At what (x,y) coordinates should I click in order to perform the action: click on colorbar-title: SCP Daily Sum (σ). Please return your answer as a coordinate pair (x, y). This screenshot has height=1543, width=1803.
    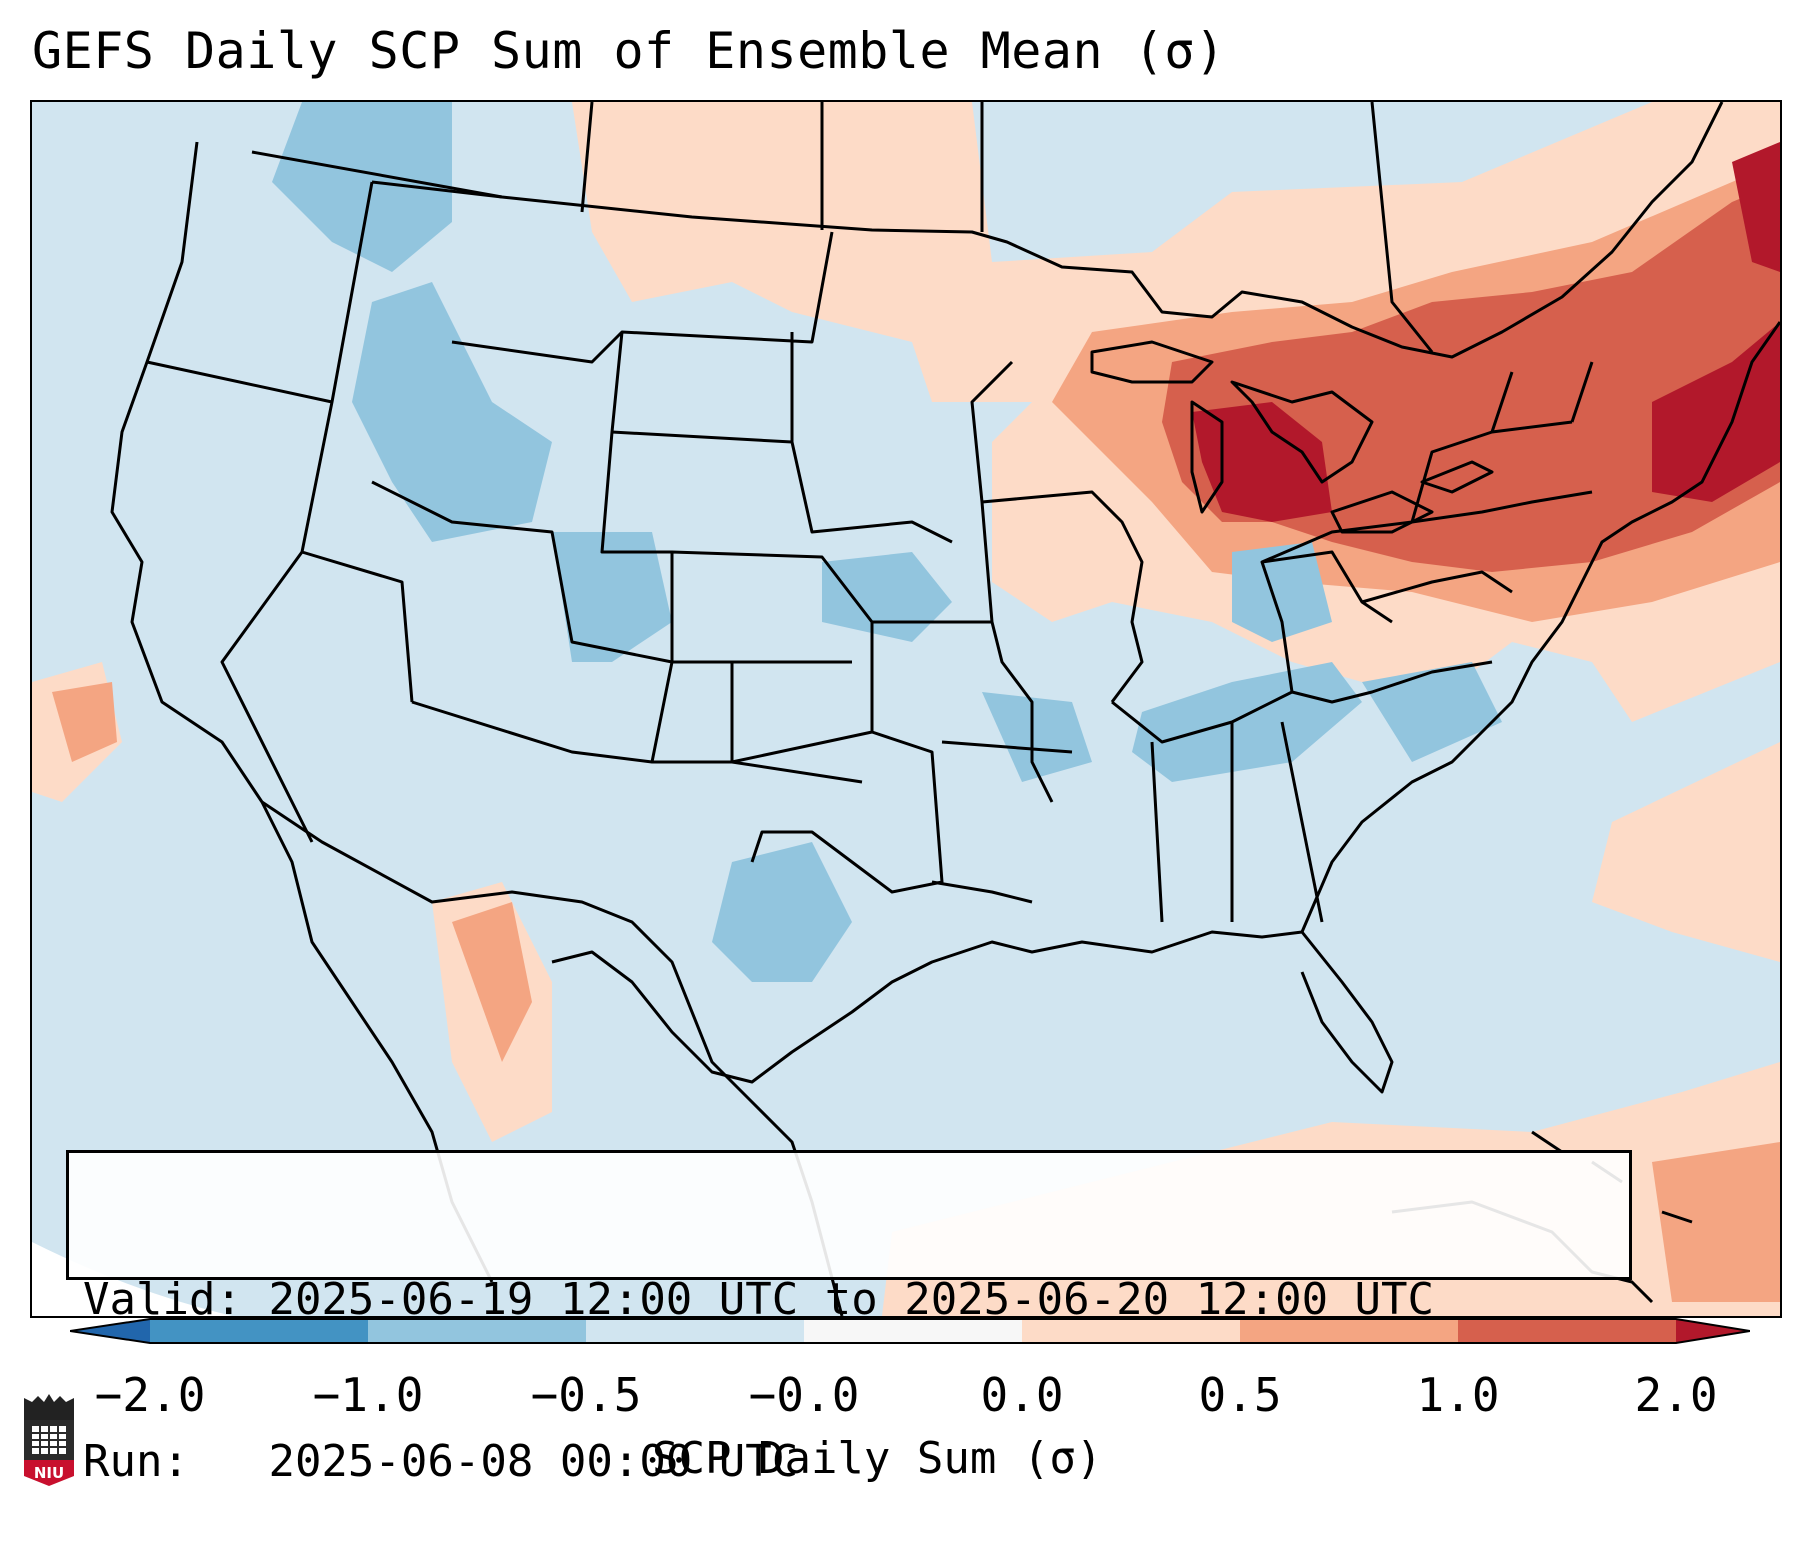
    Looking at the image, I should click on (877, 1458).